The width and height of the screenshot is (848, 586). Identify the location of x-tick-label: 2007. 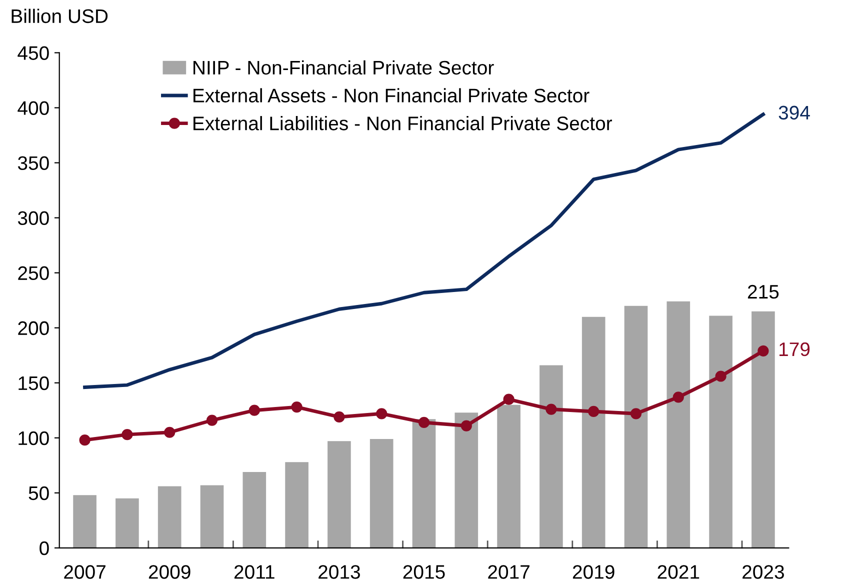
(85, 572).